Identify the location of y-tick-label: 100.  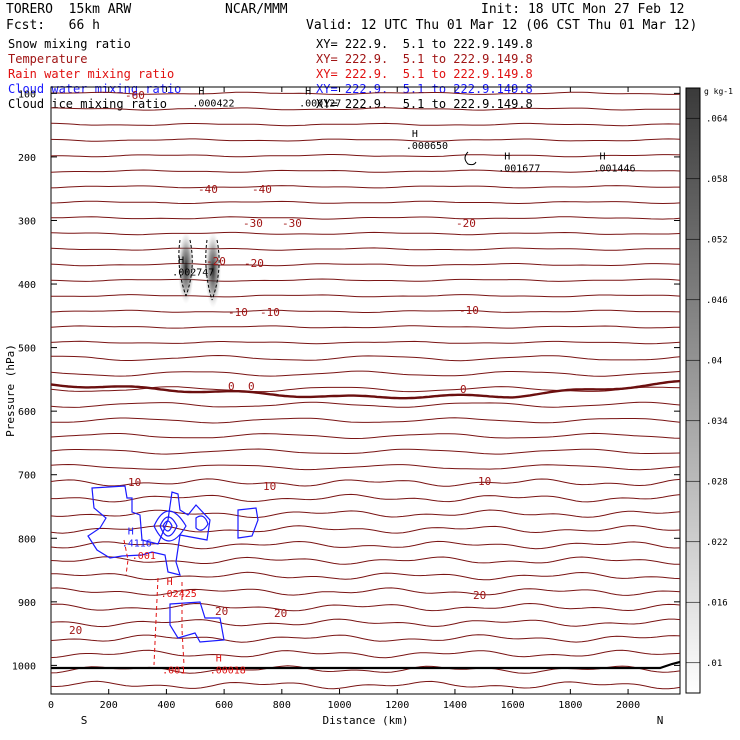
(27, 94).